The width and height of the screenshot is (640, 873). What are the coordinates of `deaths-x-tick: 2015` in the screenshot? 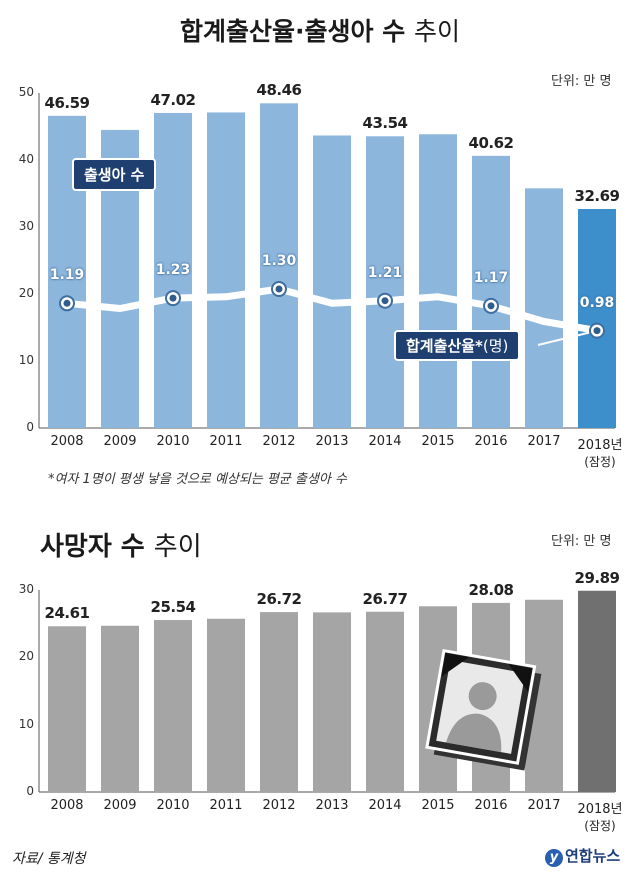 It's located at (438, 805).